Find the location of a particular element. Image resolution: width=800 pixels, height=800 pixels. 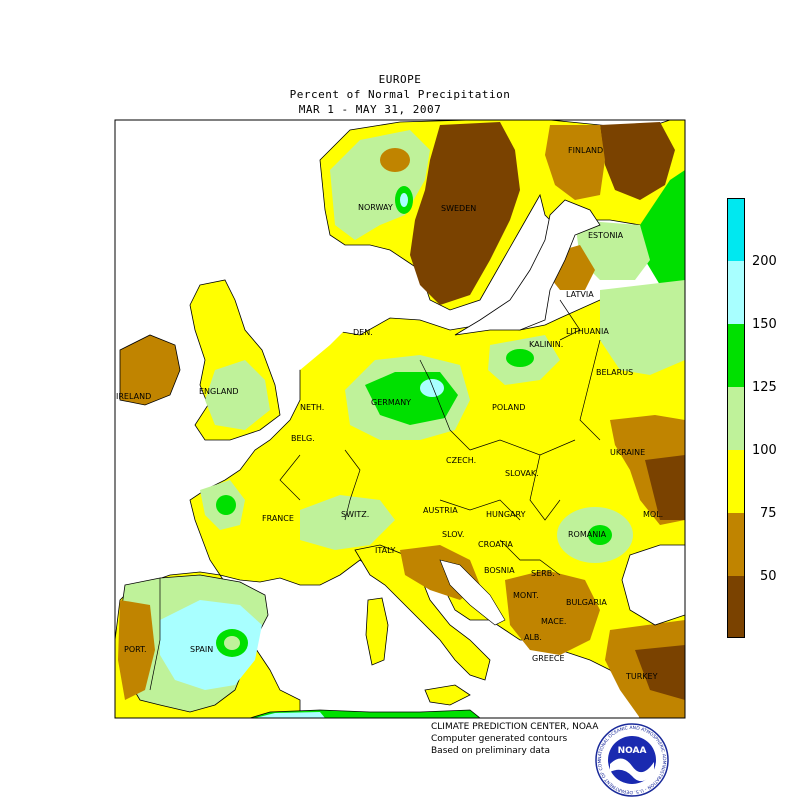

map-title: EUROPE is located at coordinates (400, 79).